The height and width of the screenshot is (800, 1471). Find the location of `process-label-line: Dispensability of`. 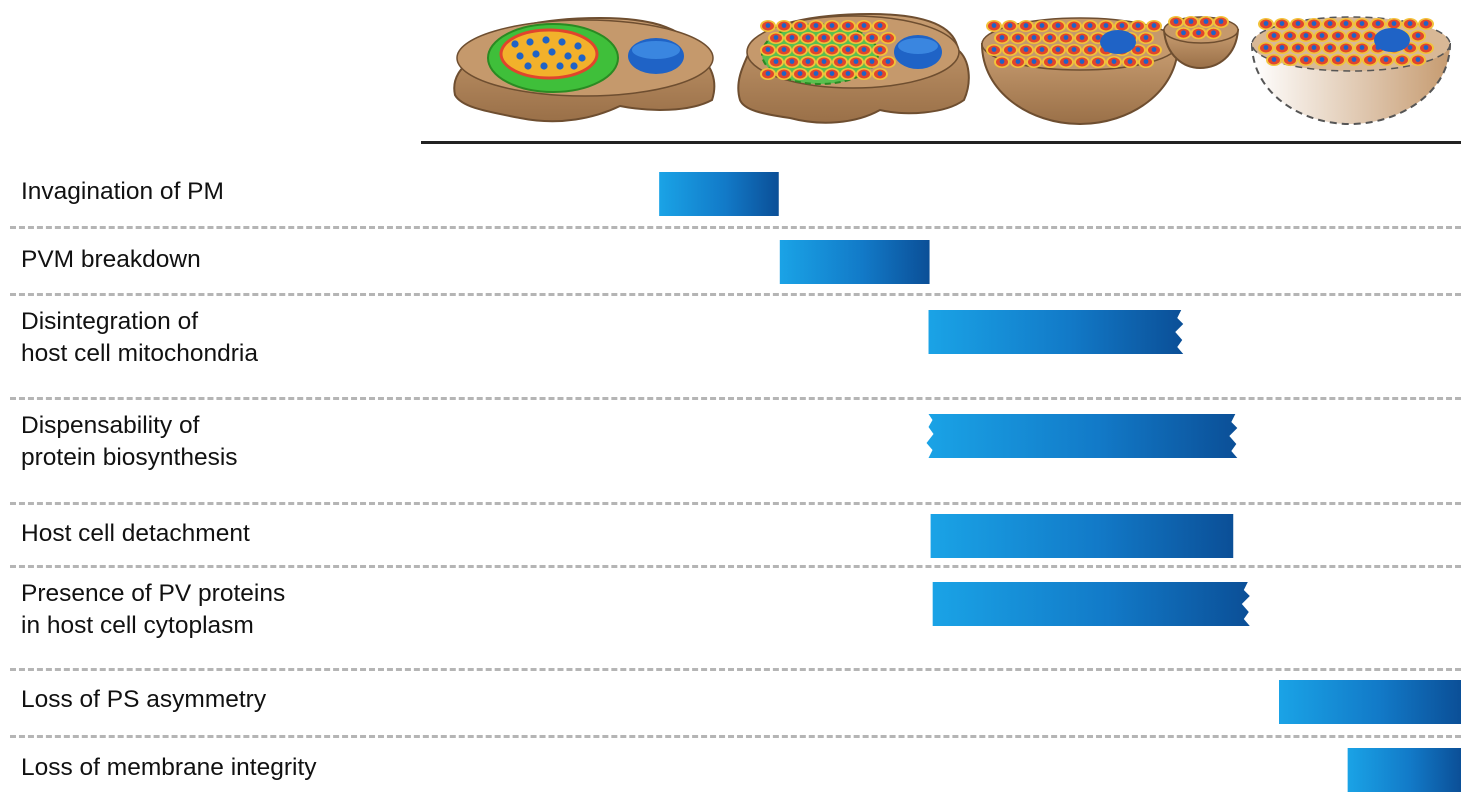

process-label-line: Dispensability of is located at coordinates (110, 425).